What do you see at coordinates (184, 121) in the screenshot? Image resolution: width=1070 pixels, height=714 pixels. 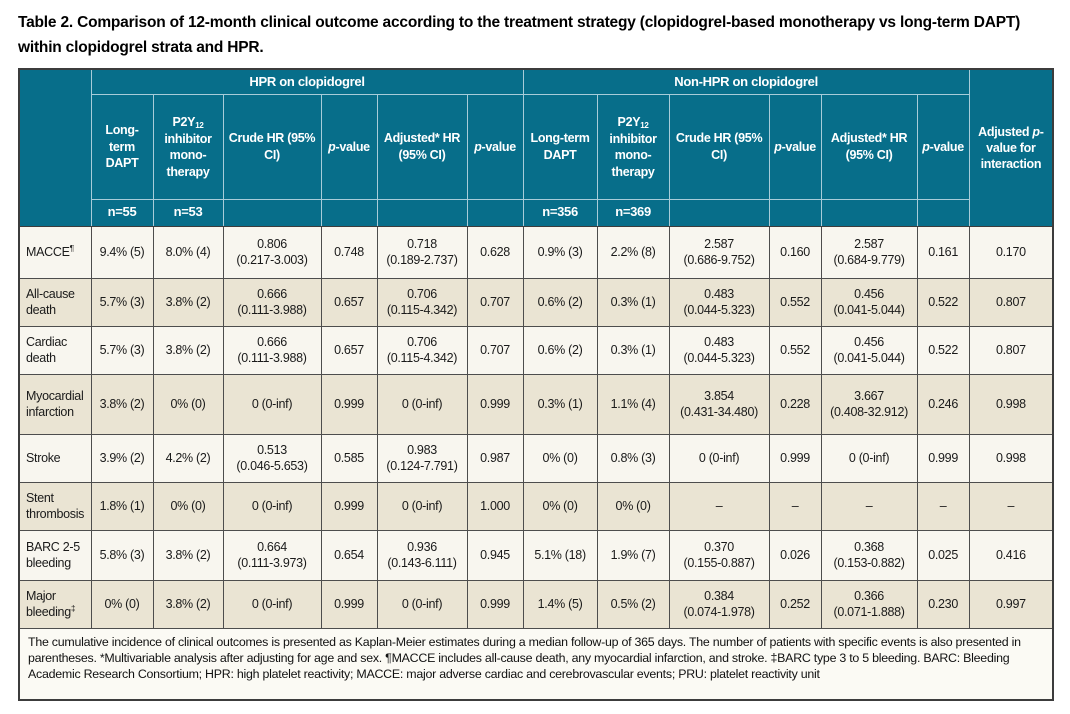 I see `p2y-base: P2Y` at bounding box center [184, 121].